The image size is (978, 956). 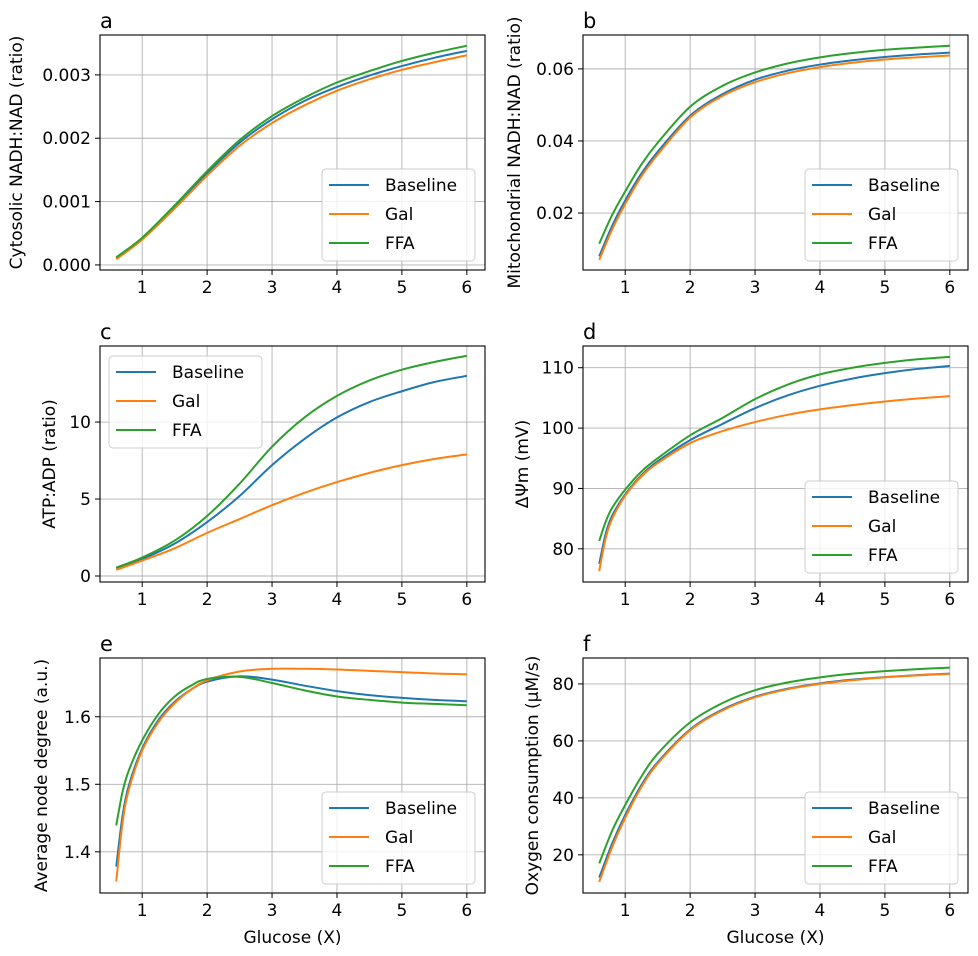 What do you see at coordinates (589, 21) in the screenshot?
I see `panel-label: b` at bounding box center [589, 21].